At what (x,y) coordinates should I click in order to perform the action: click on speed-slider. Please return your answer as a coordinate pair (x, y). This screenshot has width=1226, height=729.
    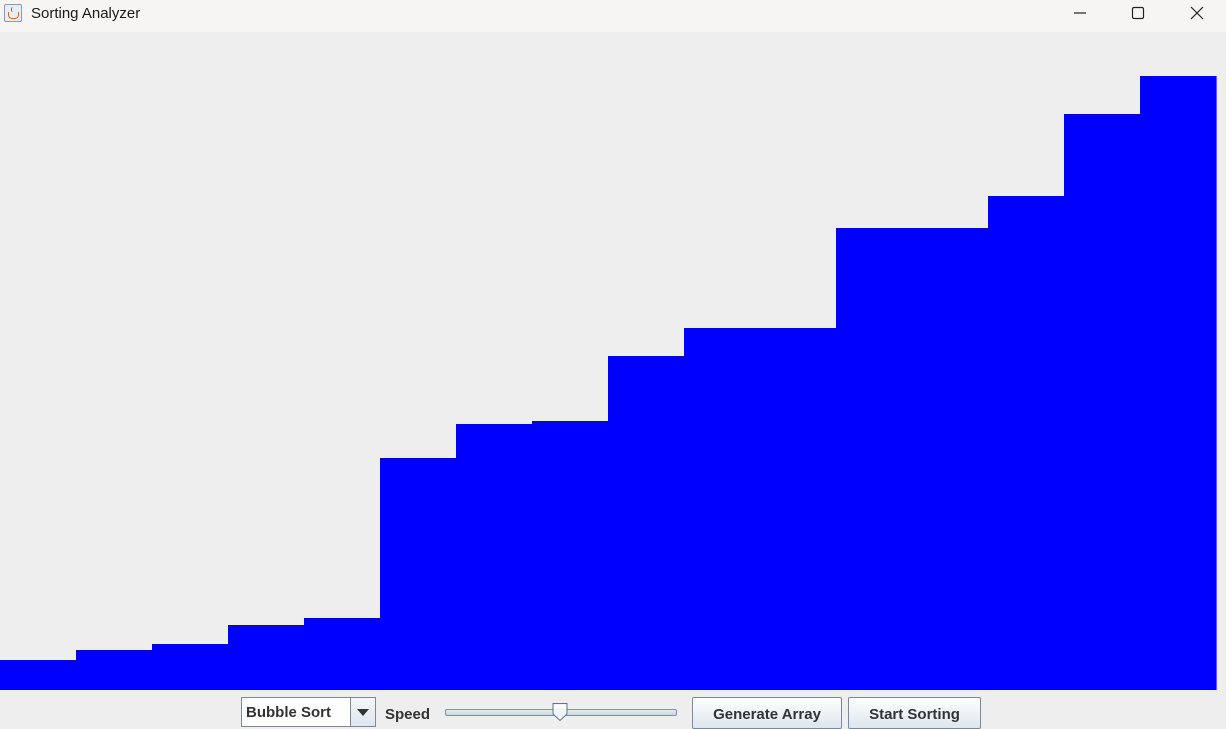
    Looking at the image, I should click on (561, 713).